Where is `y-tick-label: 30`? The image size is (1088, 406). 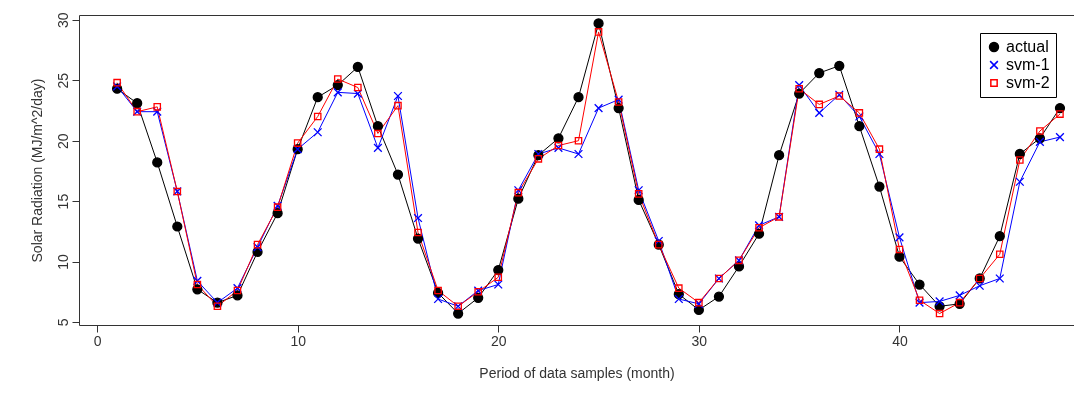 y-tick-label: 30 is located at coordinates (62, 20).